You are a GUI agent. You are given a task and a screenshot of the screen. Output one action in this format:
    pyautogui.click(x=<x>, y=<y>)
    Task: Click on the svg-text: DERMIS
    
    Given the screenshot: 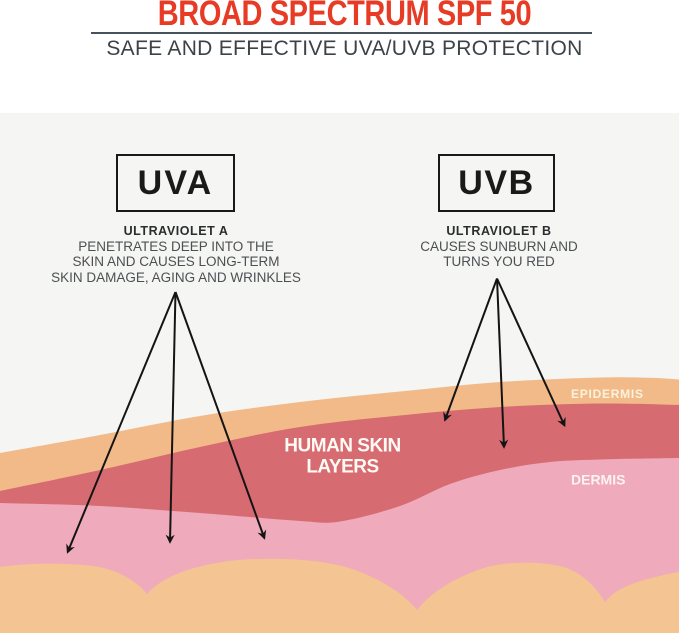 What is the action you would take?
    pyautogui.click(x=598, y=480)
    